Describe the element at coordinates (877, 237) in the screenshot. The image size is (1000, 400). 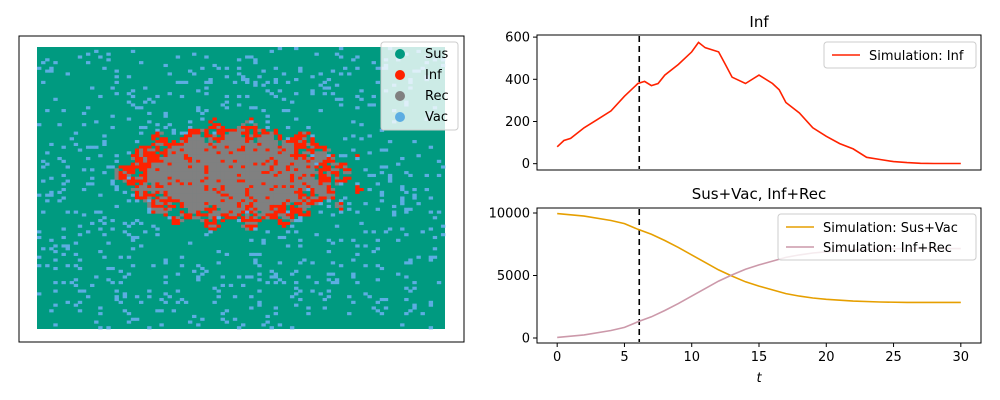
I see `totals-legend-box` at that location.